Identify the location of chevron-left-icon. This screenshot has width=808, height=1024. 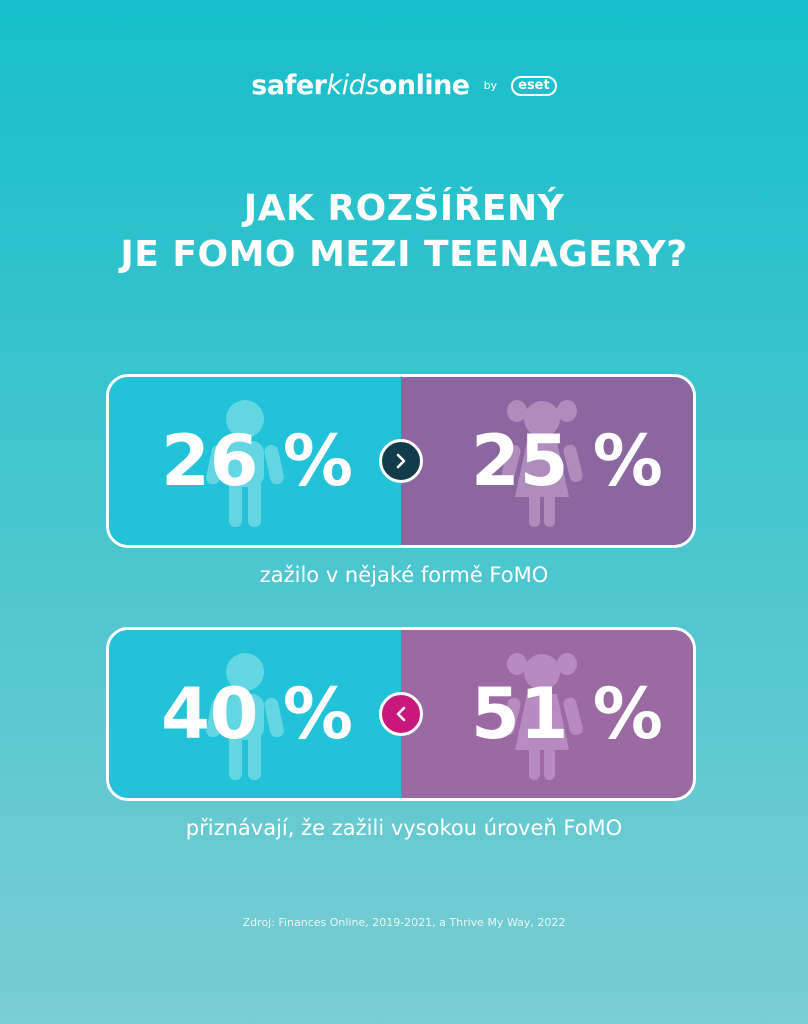
(401, 714).